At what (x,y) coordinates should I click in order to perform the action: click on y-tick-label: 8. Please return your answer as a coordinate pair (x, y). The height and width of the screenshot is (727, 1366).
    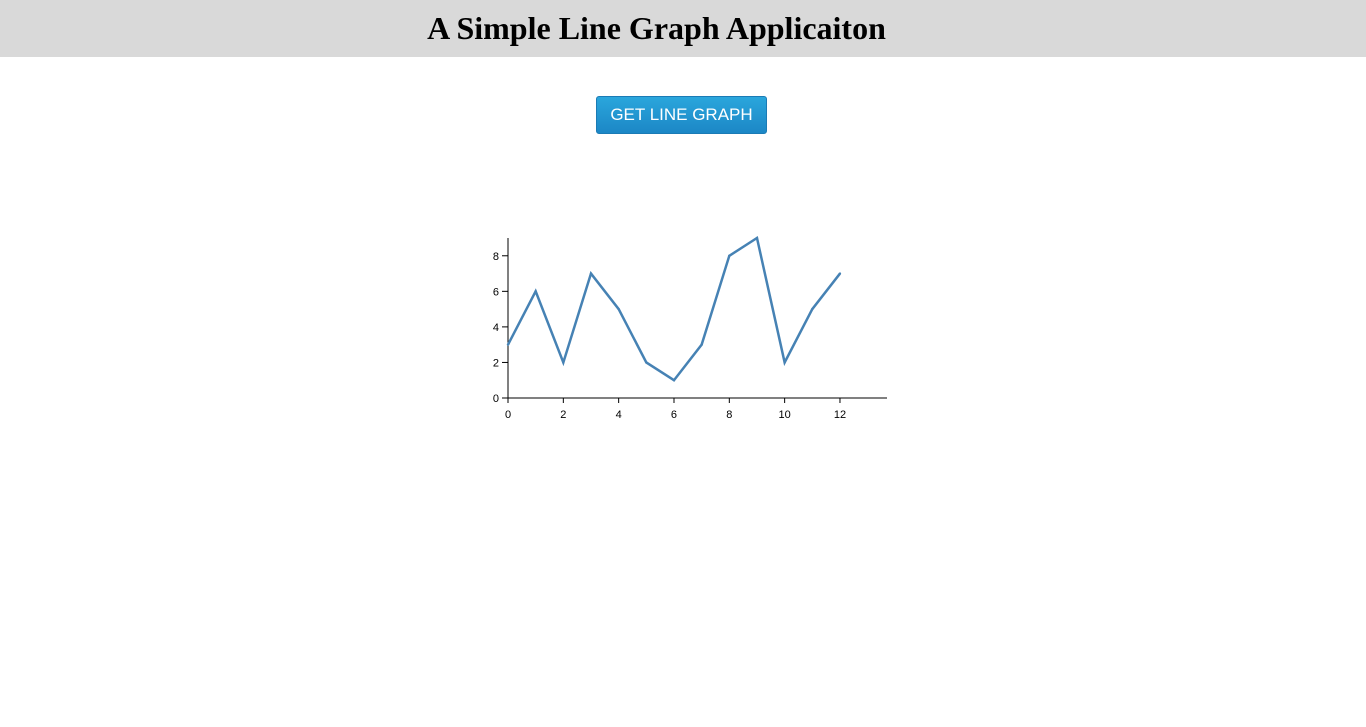
    Looking at the image, I should click on (496, 257).